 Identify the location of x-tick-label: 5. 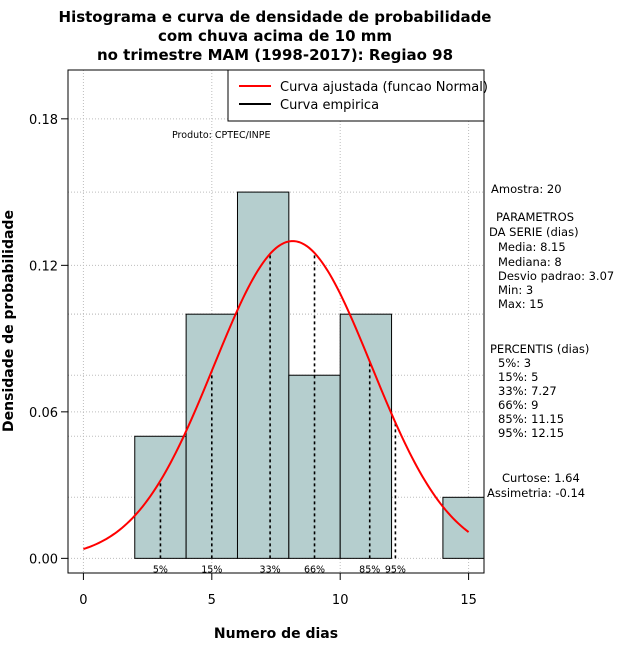
(212, 600).